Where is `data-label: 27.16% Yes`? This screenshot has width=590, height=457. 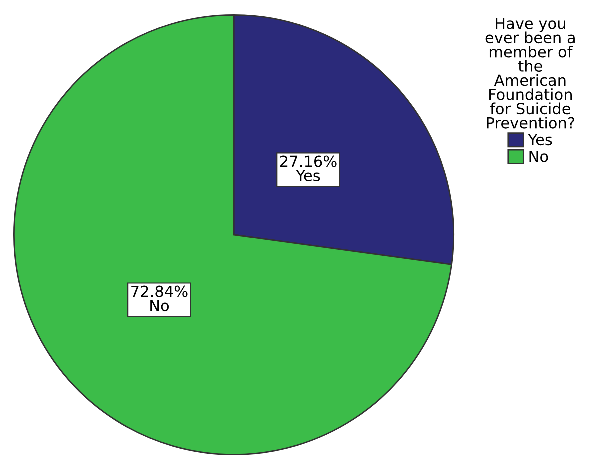
data-label: 27.16% Yes is located at coordinates (308, 169).